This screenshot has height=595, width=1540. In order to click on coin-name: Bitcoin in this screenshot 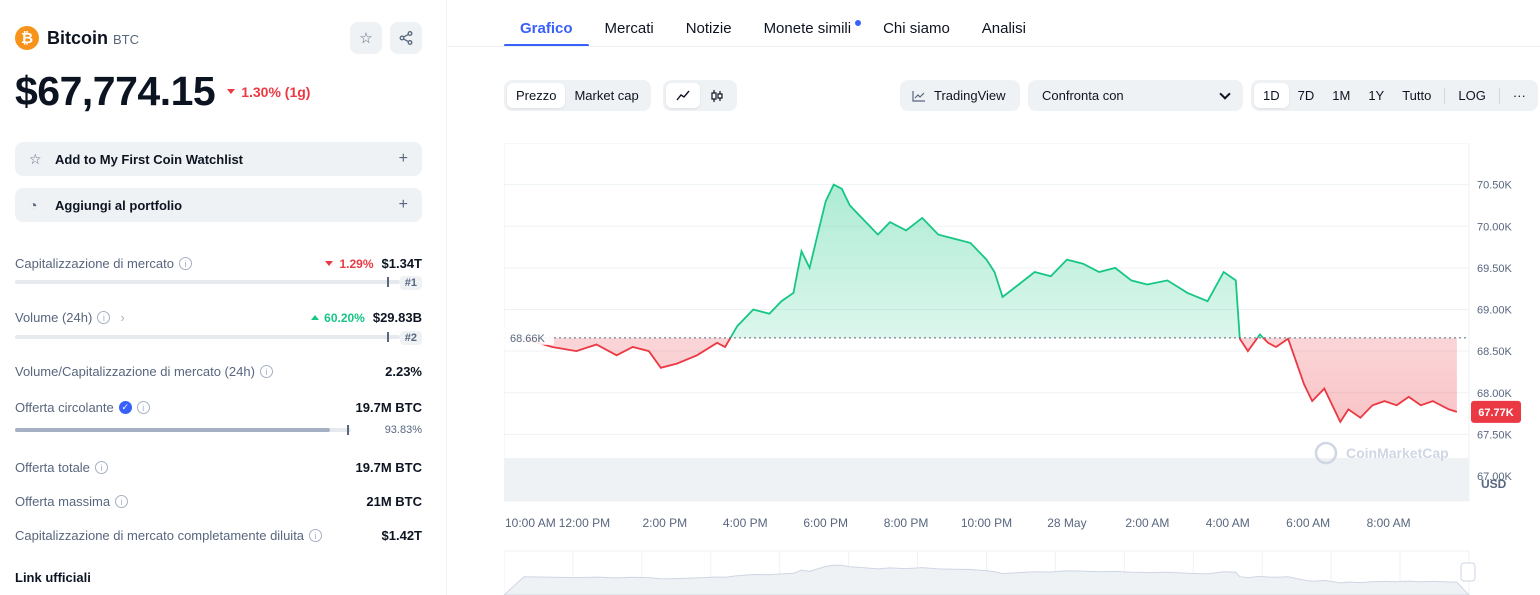, I will do `click(77, 37)`.